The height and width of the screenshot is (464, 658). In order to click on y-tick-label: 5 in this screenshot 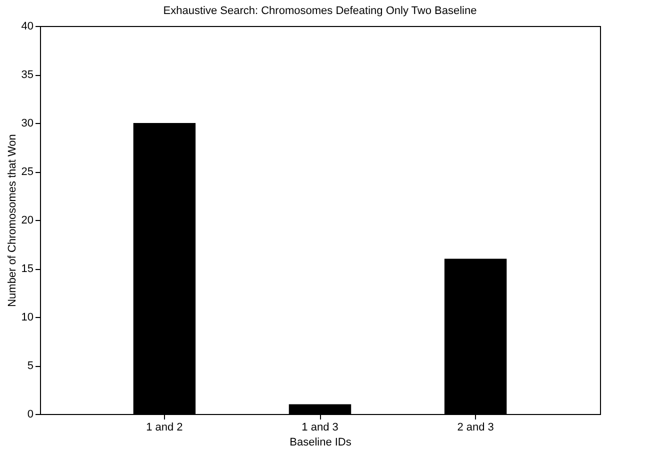, I will do `click(30, 366)`.